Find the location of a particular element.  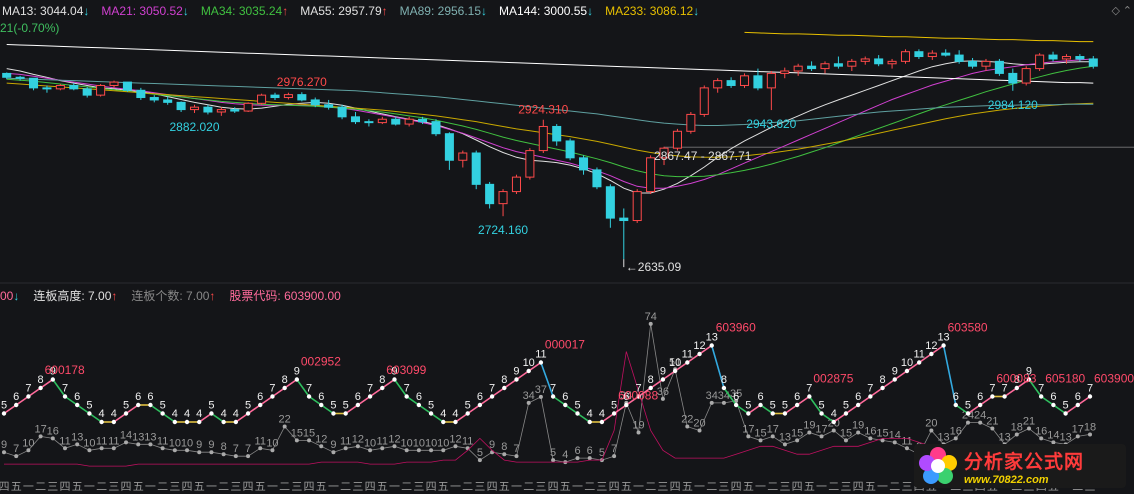

ma-item-label: MA89: 2956.15 is located at coordinates (440, 11).